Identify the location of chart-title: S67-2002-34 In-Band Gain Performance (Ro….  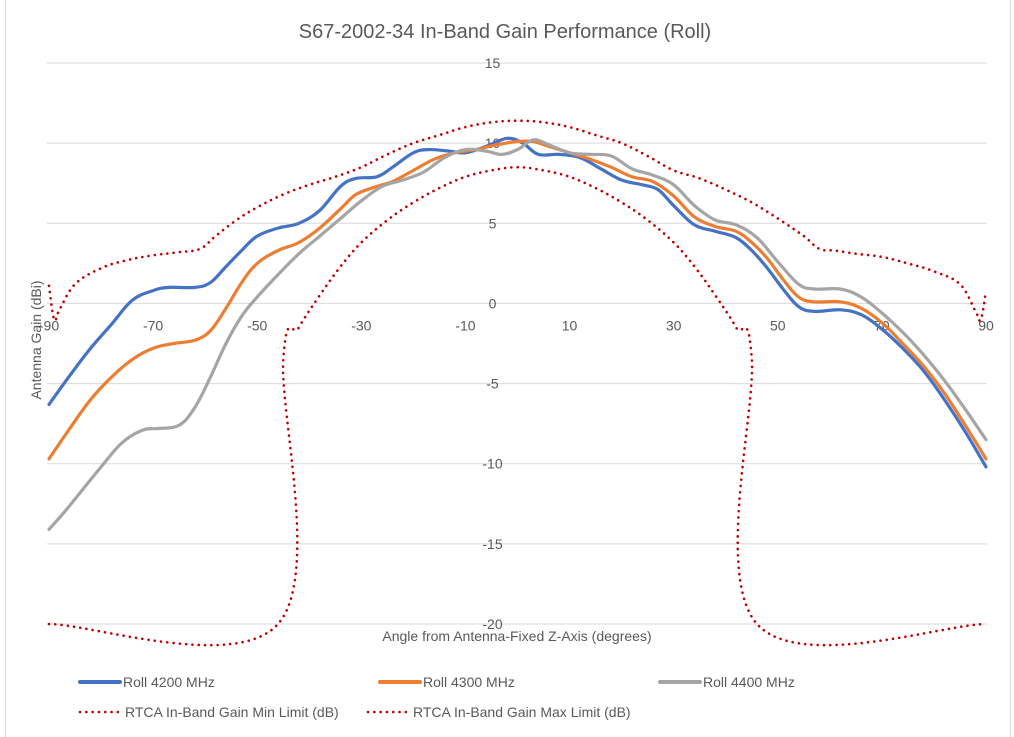
(505, 32).